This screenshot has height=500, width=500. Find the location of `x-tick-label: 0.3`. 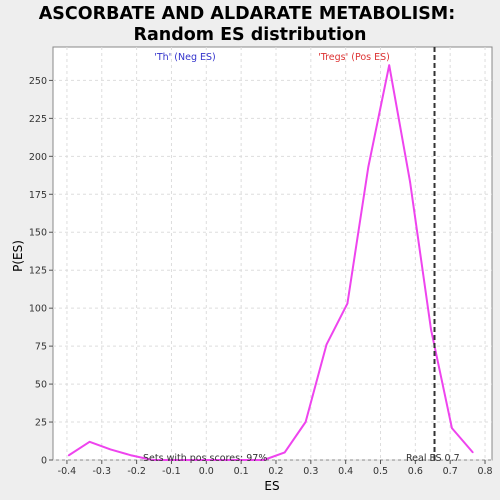

x-tick-label: 0.3 is located at coordinates (310, 471).